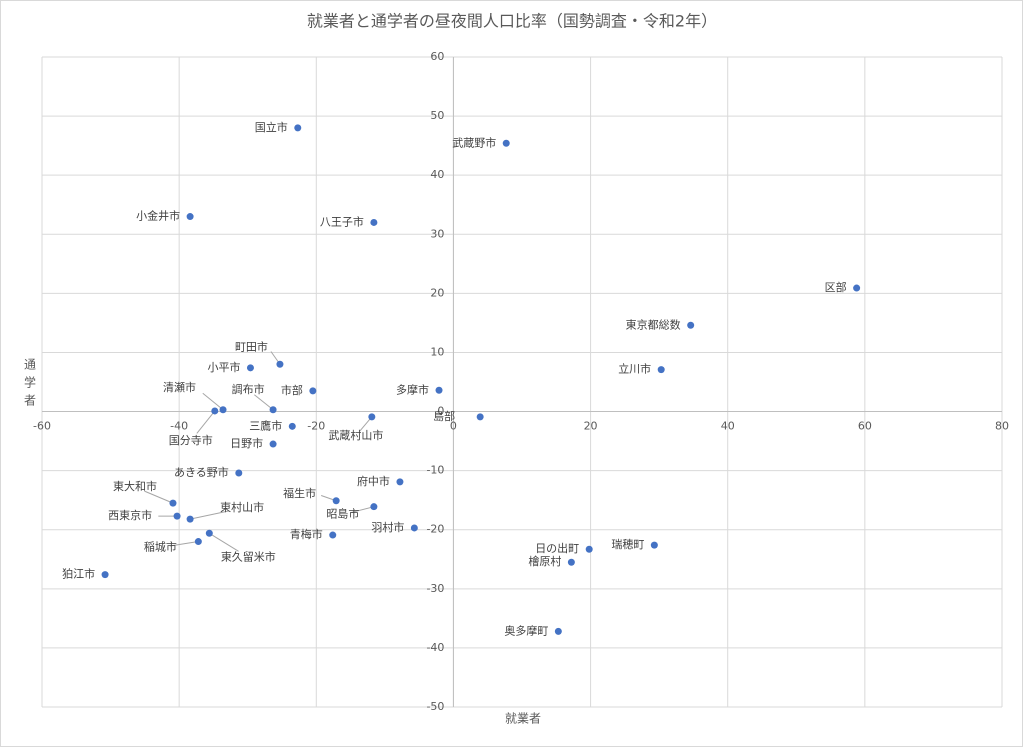 The width and height of the screenshot is (1024, 748). Describe the element at coordinates (342, 221) in the screenshot. I see `point-label: 八王子市` at that location.